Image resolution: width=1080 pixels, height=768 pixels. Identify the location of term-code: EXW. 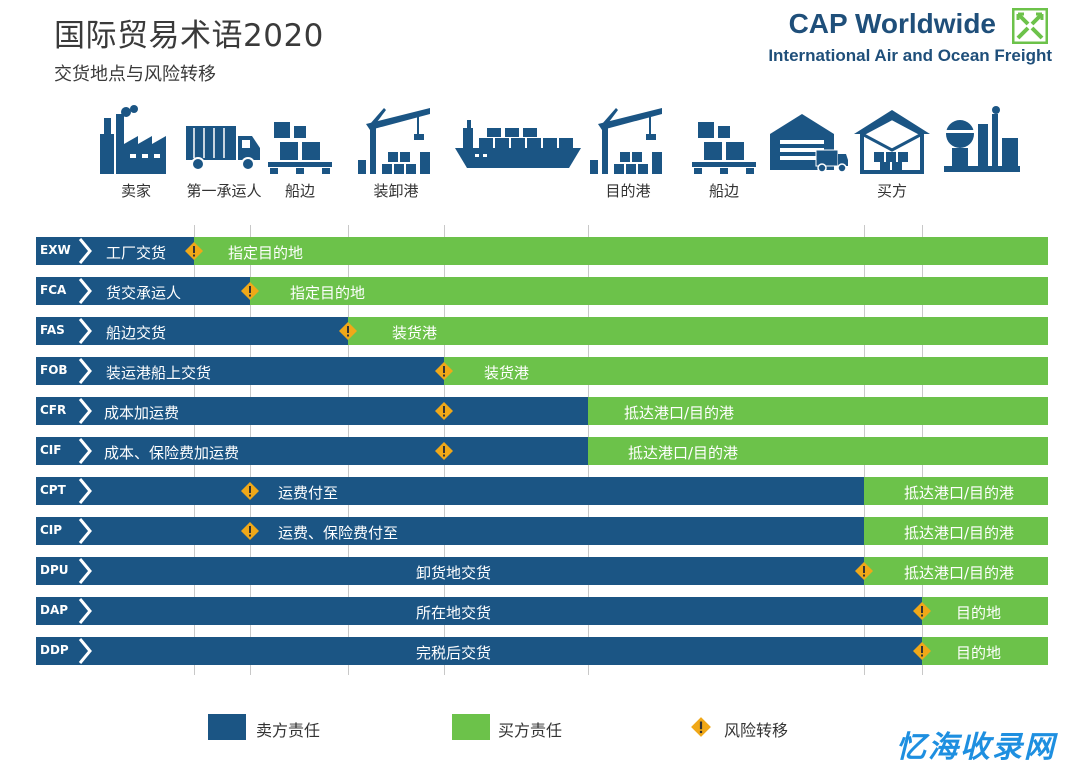
(55, 250).